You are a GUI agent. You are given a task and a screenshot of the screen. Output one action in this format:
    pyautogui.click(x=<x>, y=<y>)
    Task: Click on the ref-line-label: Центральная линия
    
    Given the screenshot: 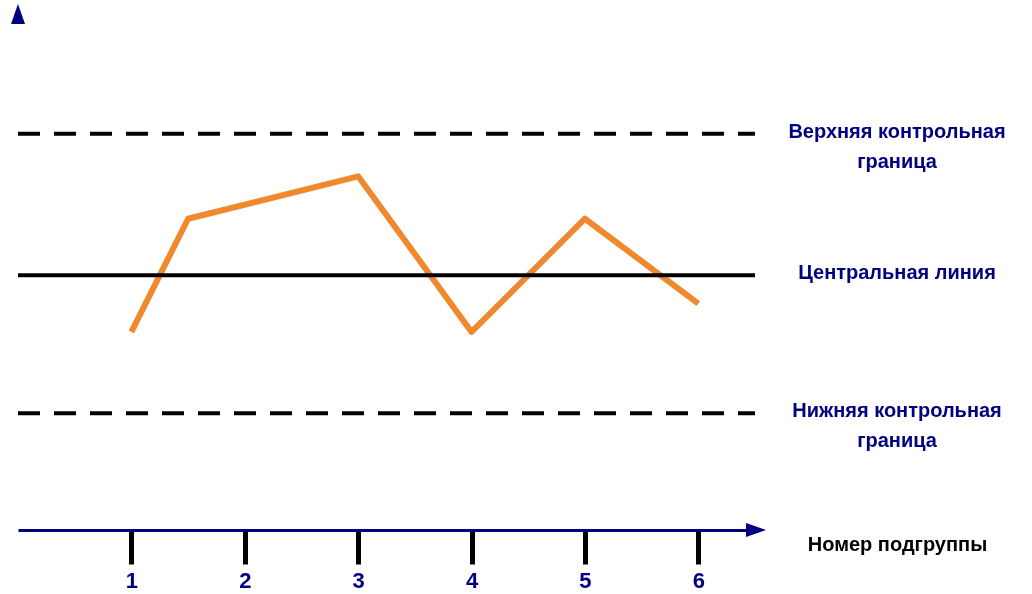 What is the action you would take?
    pyautogui.click(x=897, y=272)
    